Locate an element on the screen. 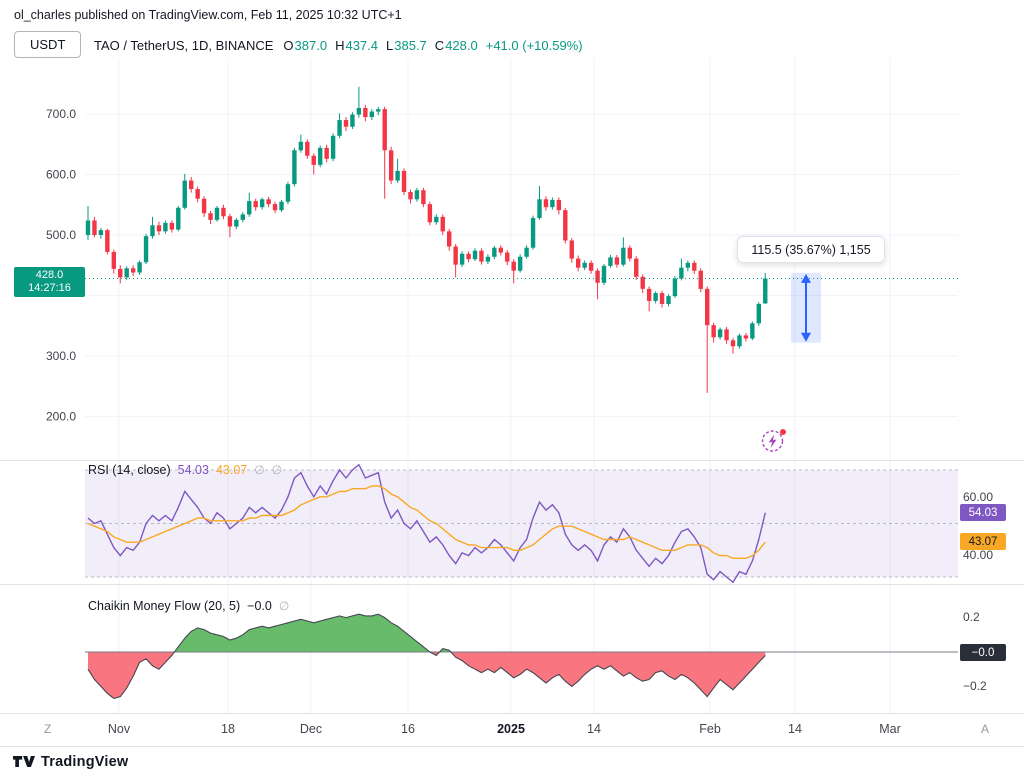  price-range-text: 115.5 (35.67%) 1,155 is located at coordinates (811, 249).